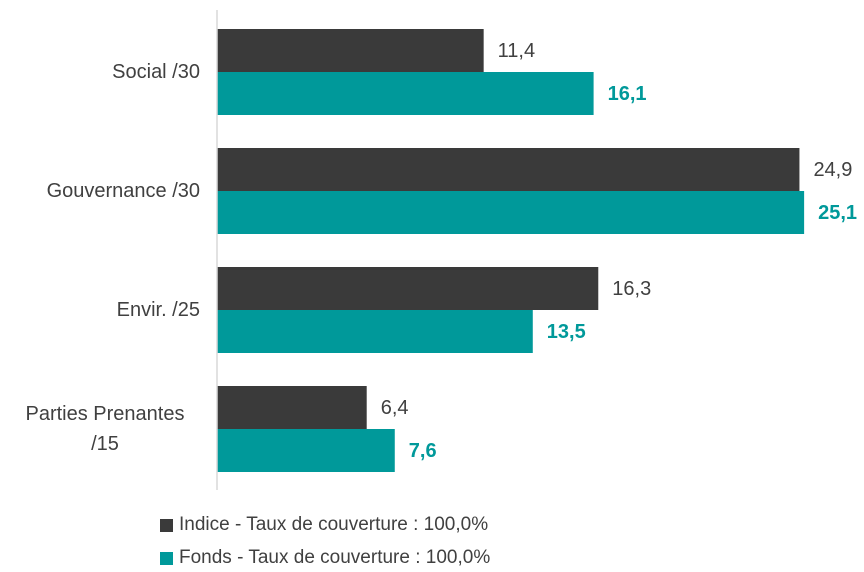  What do you see at coordinates (105, 429) in the screenshot?
I see `category-text: Parties Prenantes /15` at bounding box center [105, 429].